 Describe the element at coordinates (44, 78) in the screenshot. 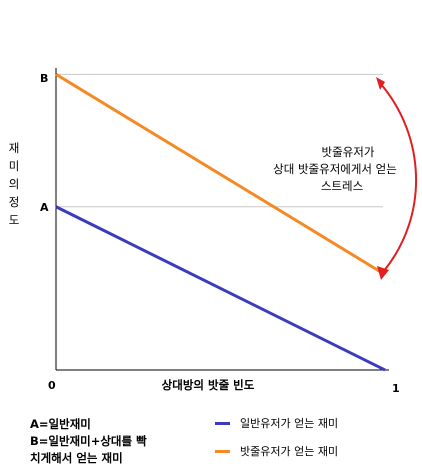

I see `y-tick-b: B` at that location.